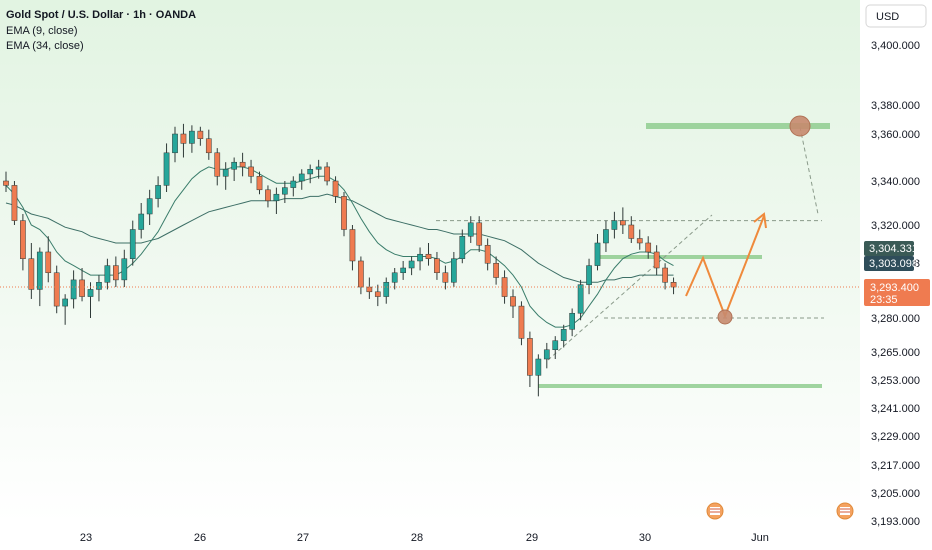 The image size is (932, 550). What do you see at coordinates (679, 257) in the screenshot?
I see `mid-zone` at bounding box center [679, 257].